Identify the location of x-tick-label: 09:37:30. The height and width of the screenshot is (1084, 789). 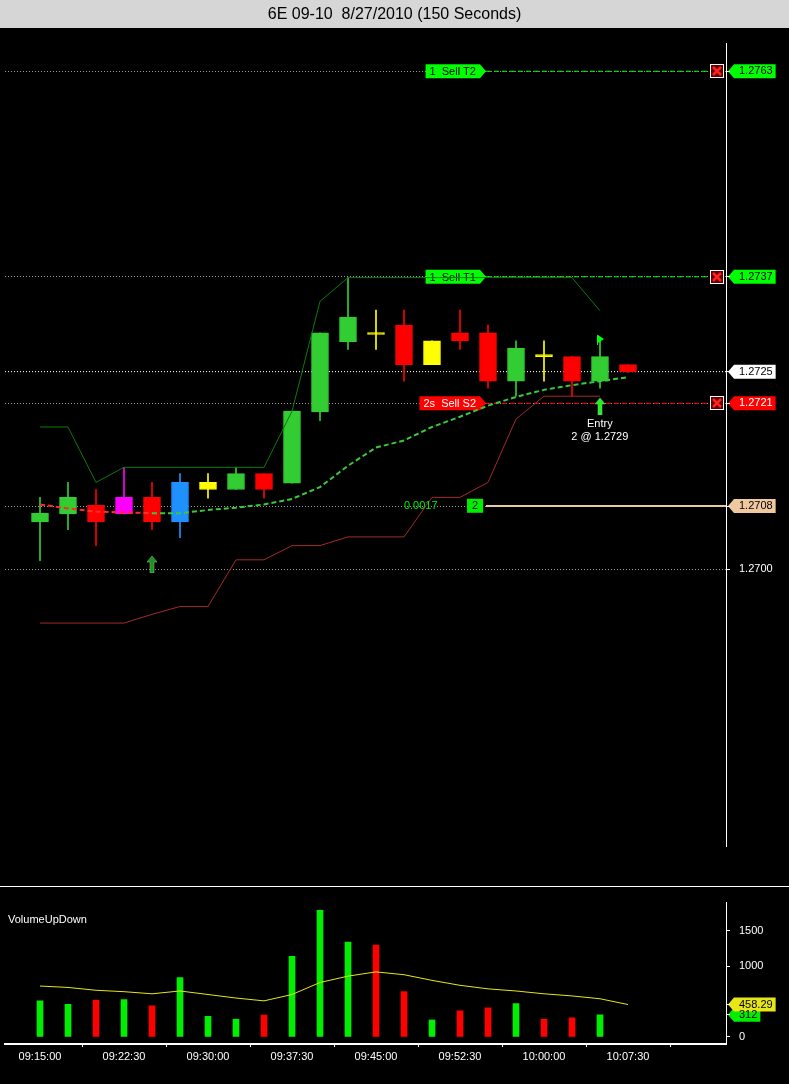
(292, 1055).